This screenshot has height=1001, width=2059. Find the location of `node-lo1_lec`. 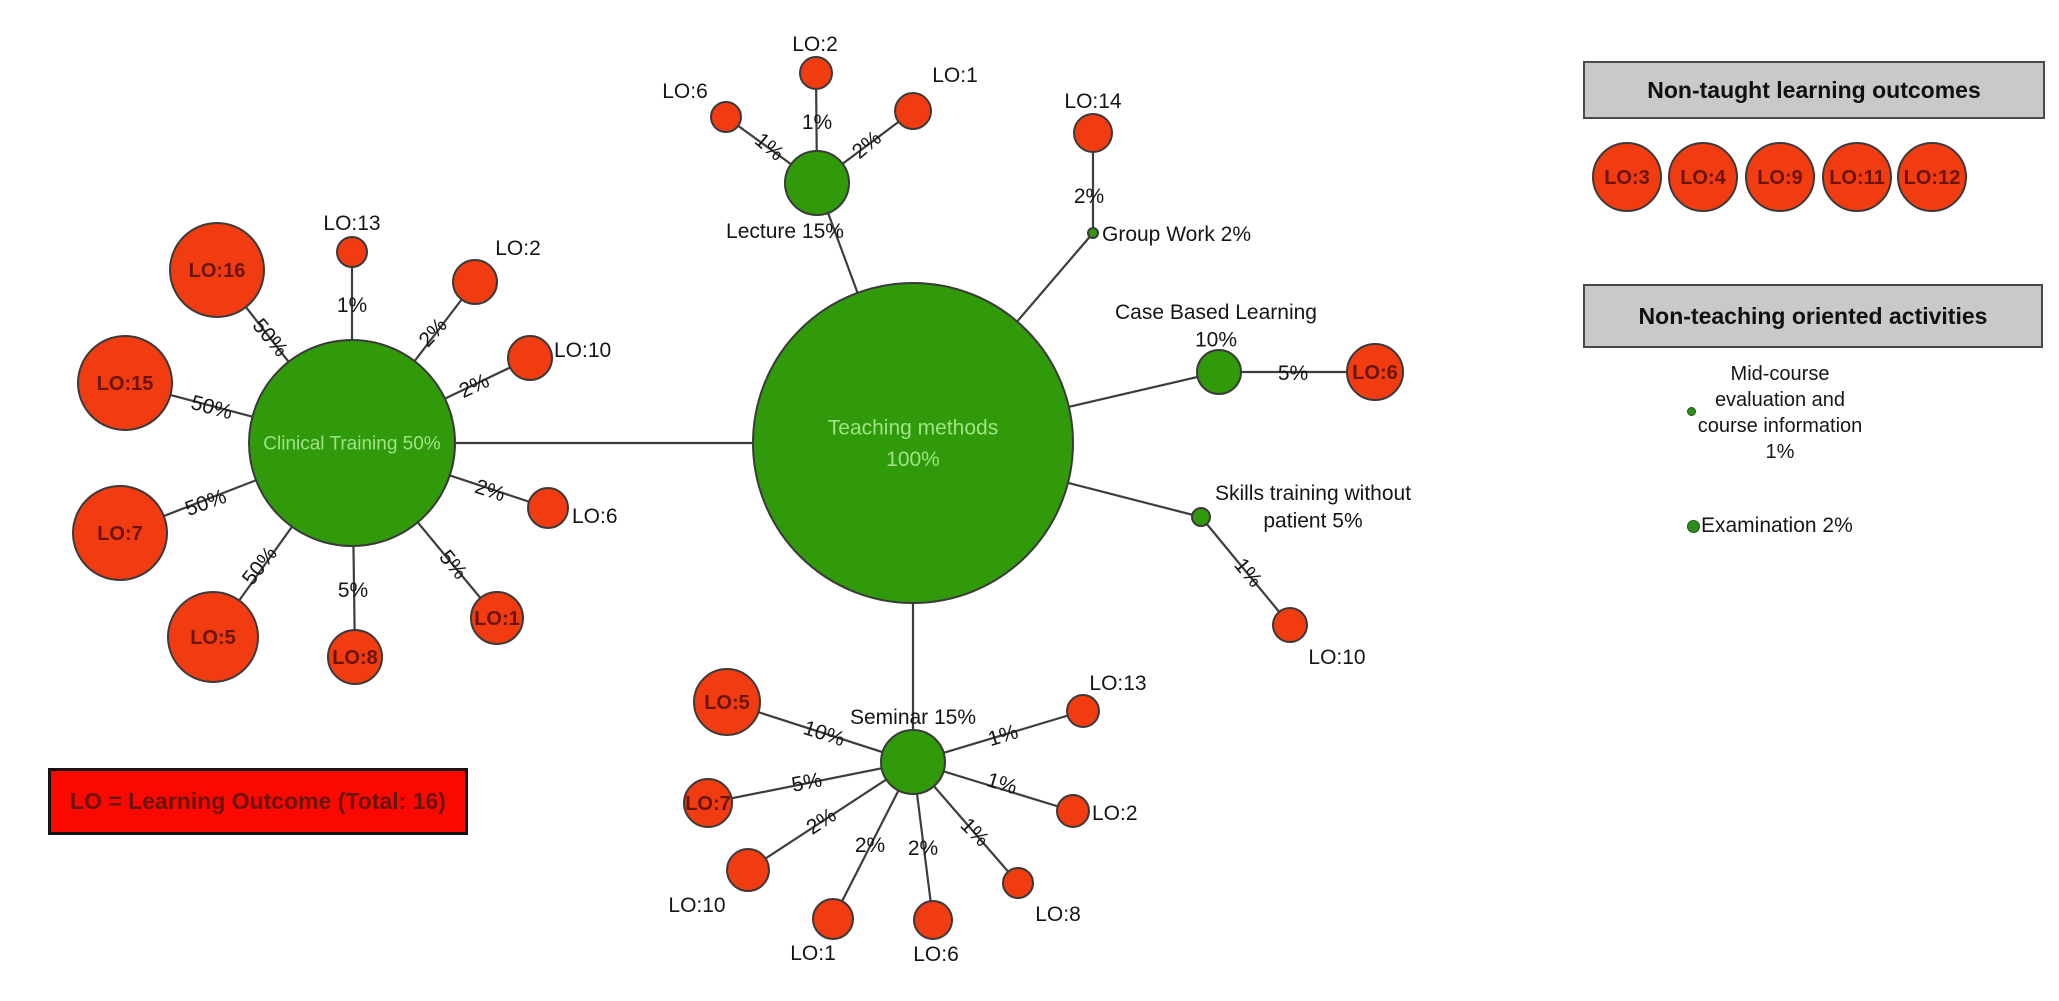

node-lo1_lec is located at coordinates (913, 111).